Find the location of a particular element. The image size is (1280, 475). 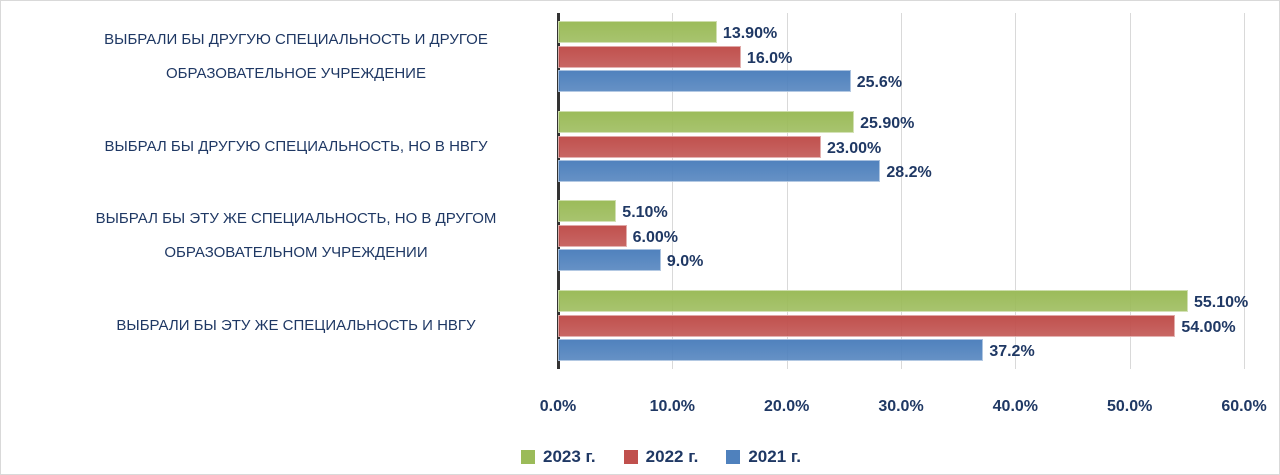

x-tick-label: 10.0% is located at coordinates (672, 406).